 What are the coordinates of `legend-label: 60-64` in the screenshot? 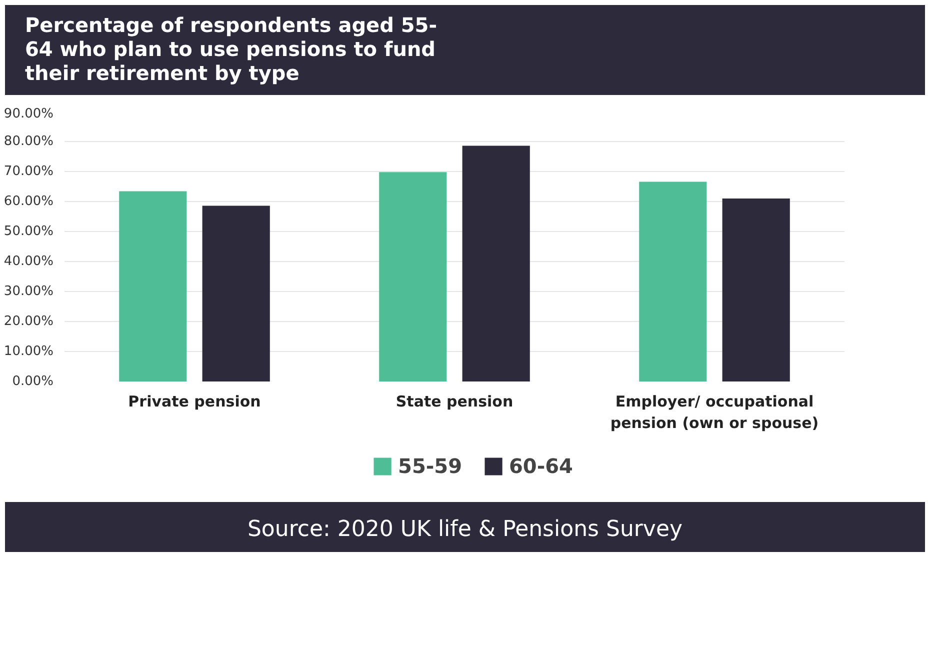 It's located at (541, 466).